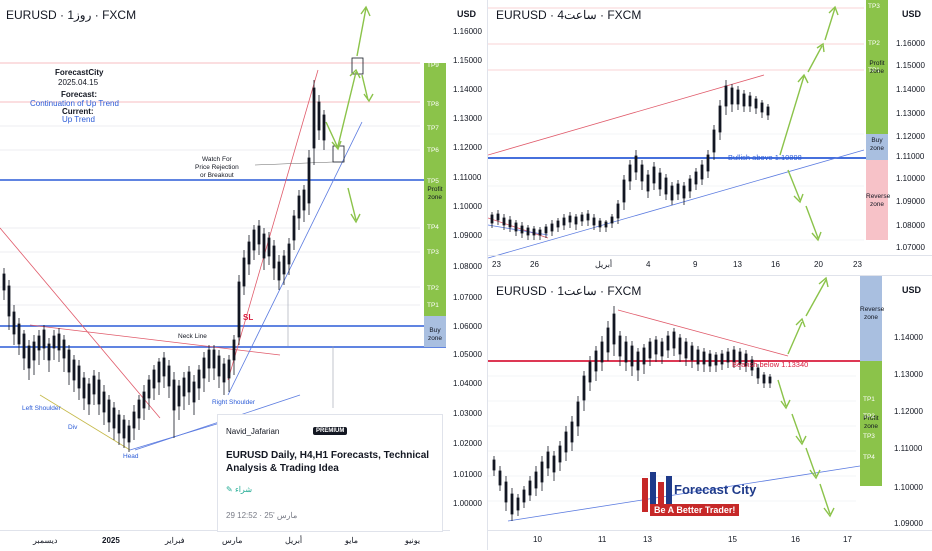  I want to click on h1-price-label: 1.09000, so click(908, 523).